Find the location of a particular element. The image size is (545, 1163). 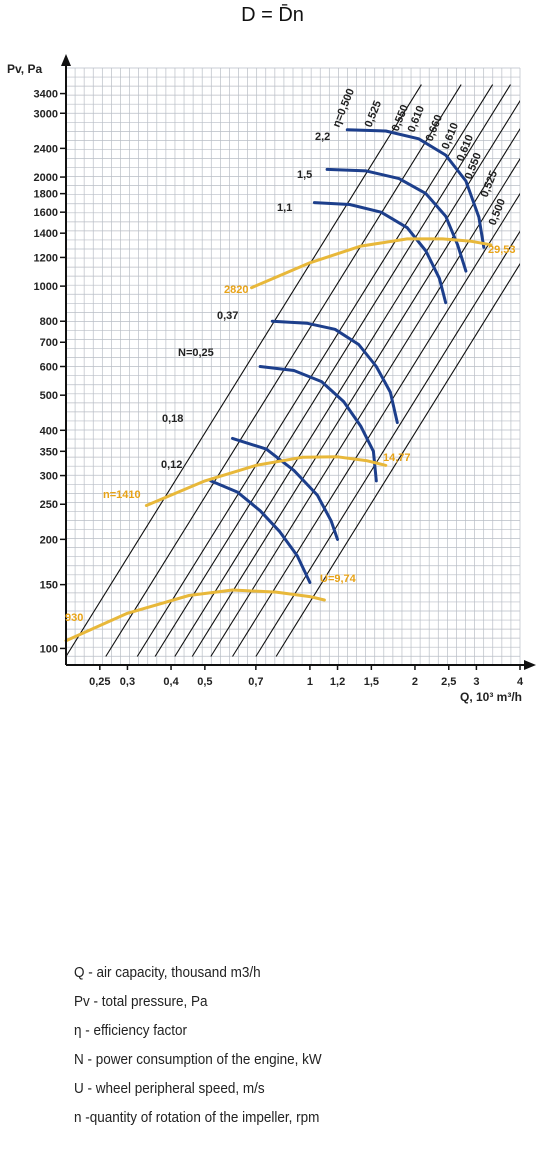

peripheral-speed-label: 14,77 is located at coordinates (397, 458).